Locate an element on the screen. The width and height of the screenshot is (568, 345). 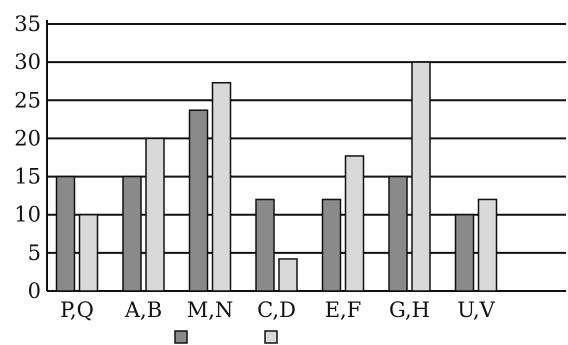
y-tick-label: 35 is located at coordinates (27, 24).